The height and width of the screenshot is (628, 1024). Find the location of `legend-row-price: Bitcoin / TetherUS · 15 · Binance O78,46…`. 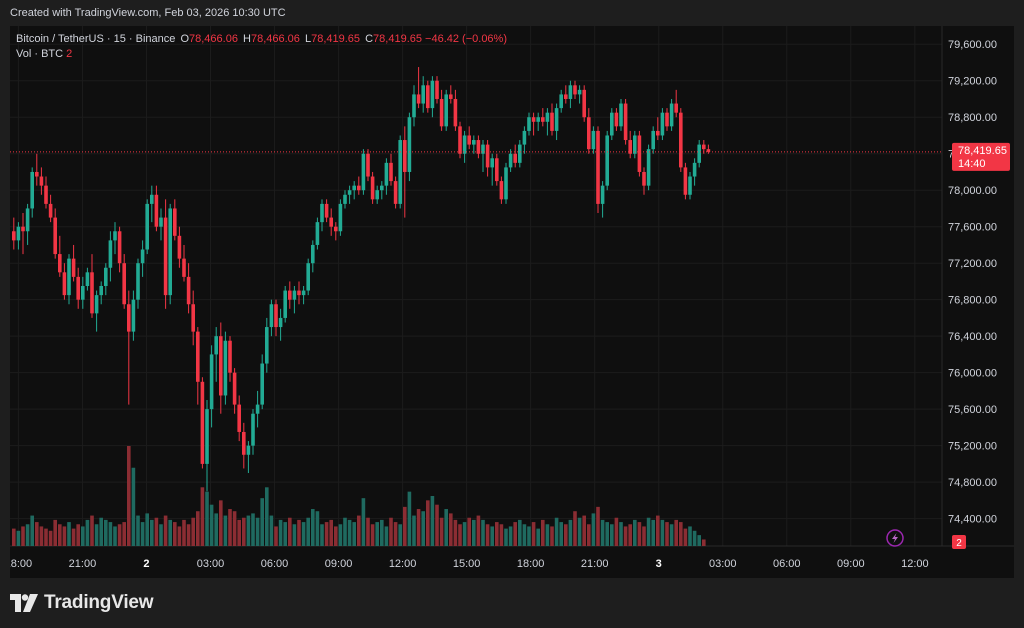

legend-row-price: Bitcoin / TetherUS · 15 · Binance O78,46… is located at coordinates (261, 39).